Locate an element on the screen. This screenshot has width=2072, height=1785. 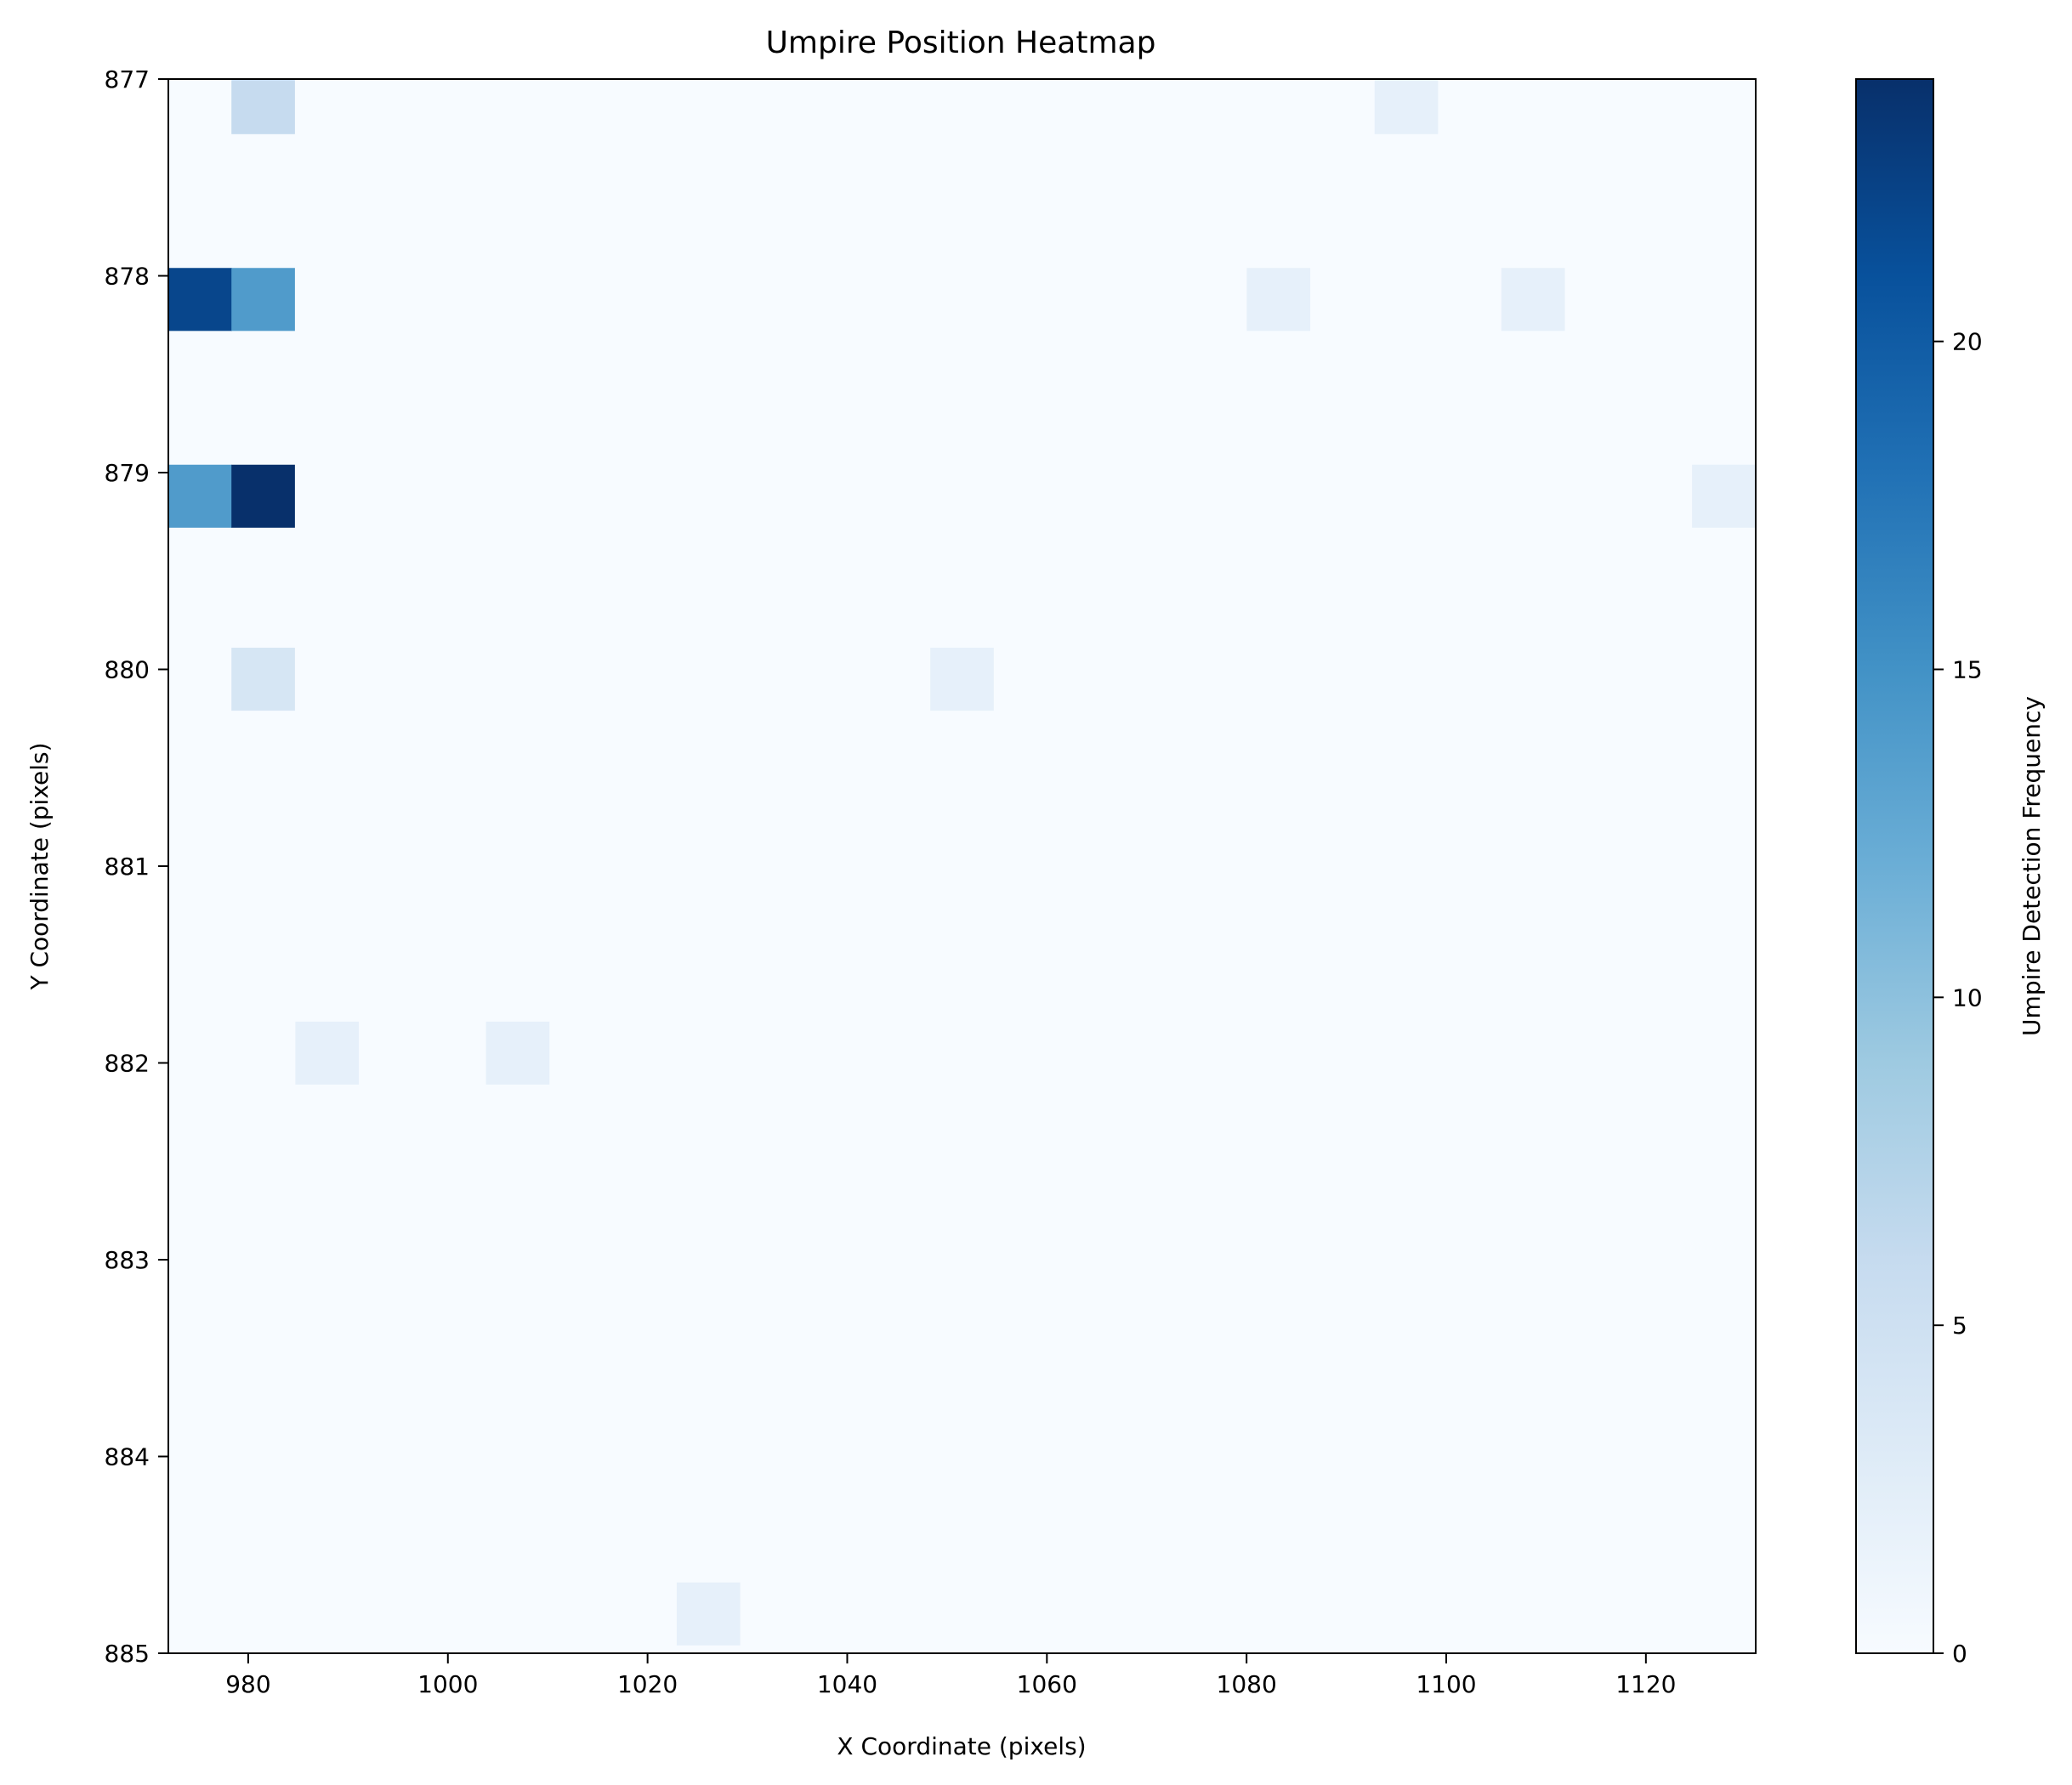
y-tick-label: 884 is located at coordinates (128, 1457).